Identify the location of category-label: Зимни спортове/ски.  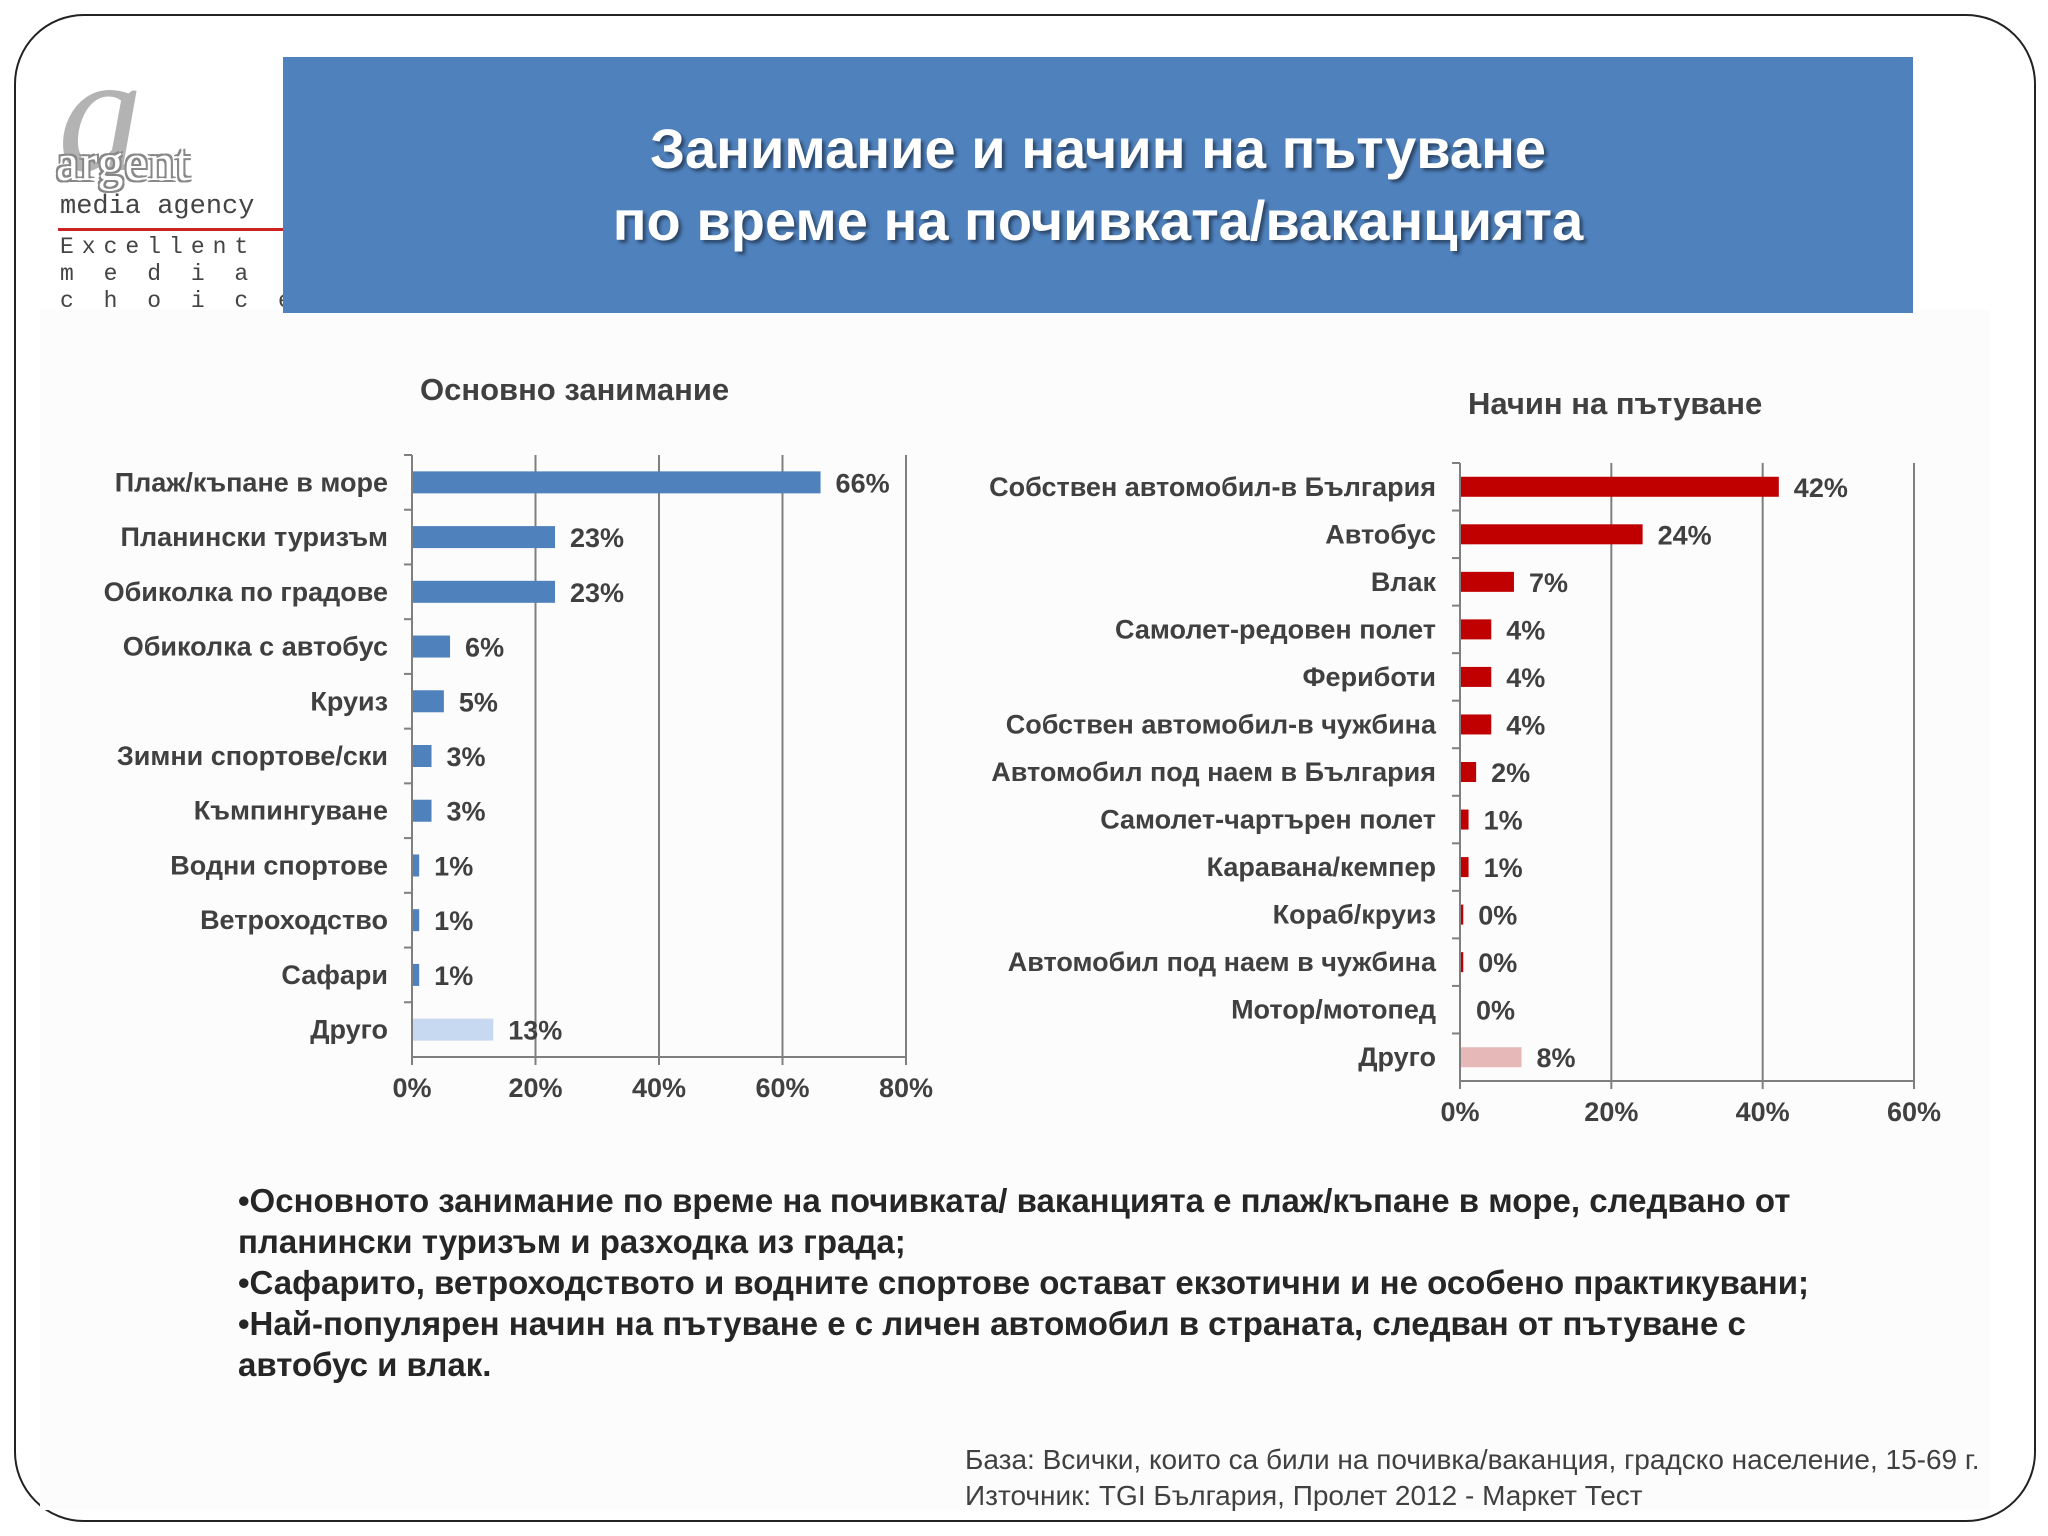
(252, 756).